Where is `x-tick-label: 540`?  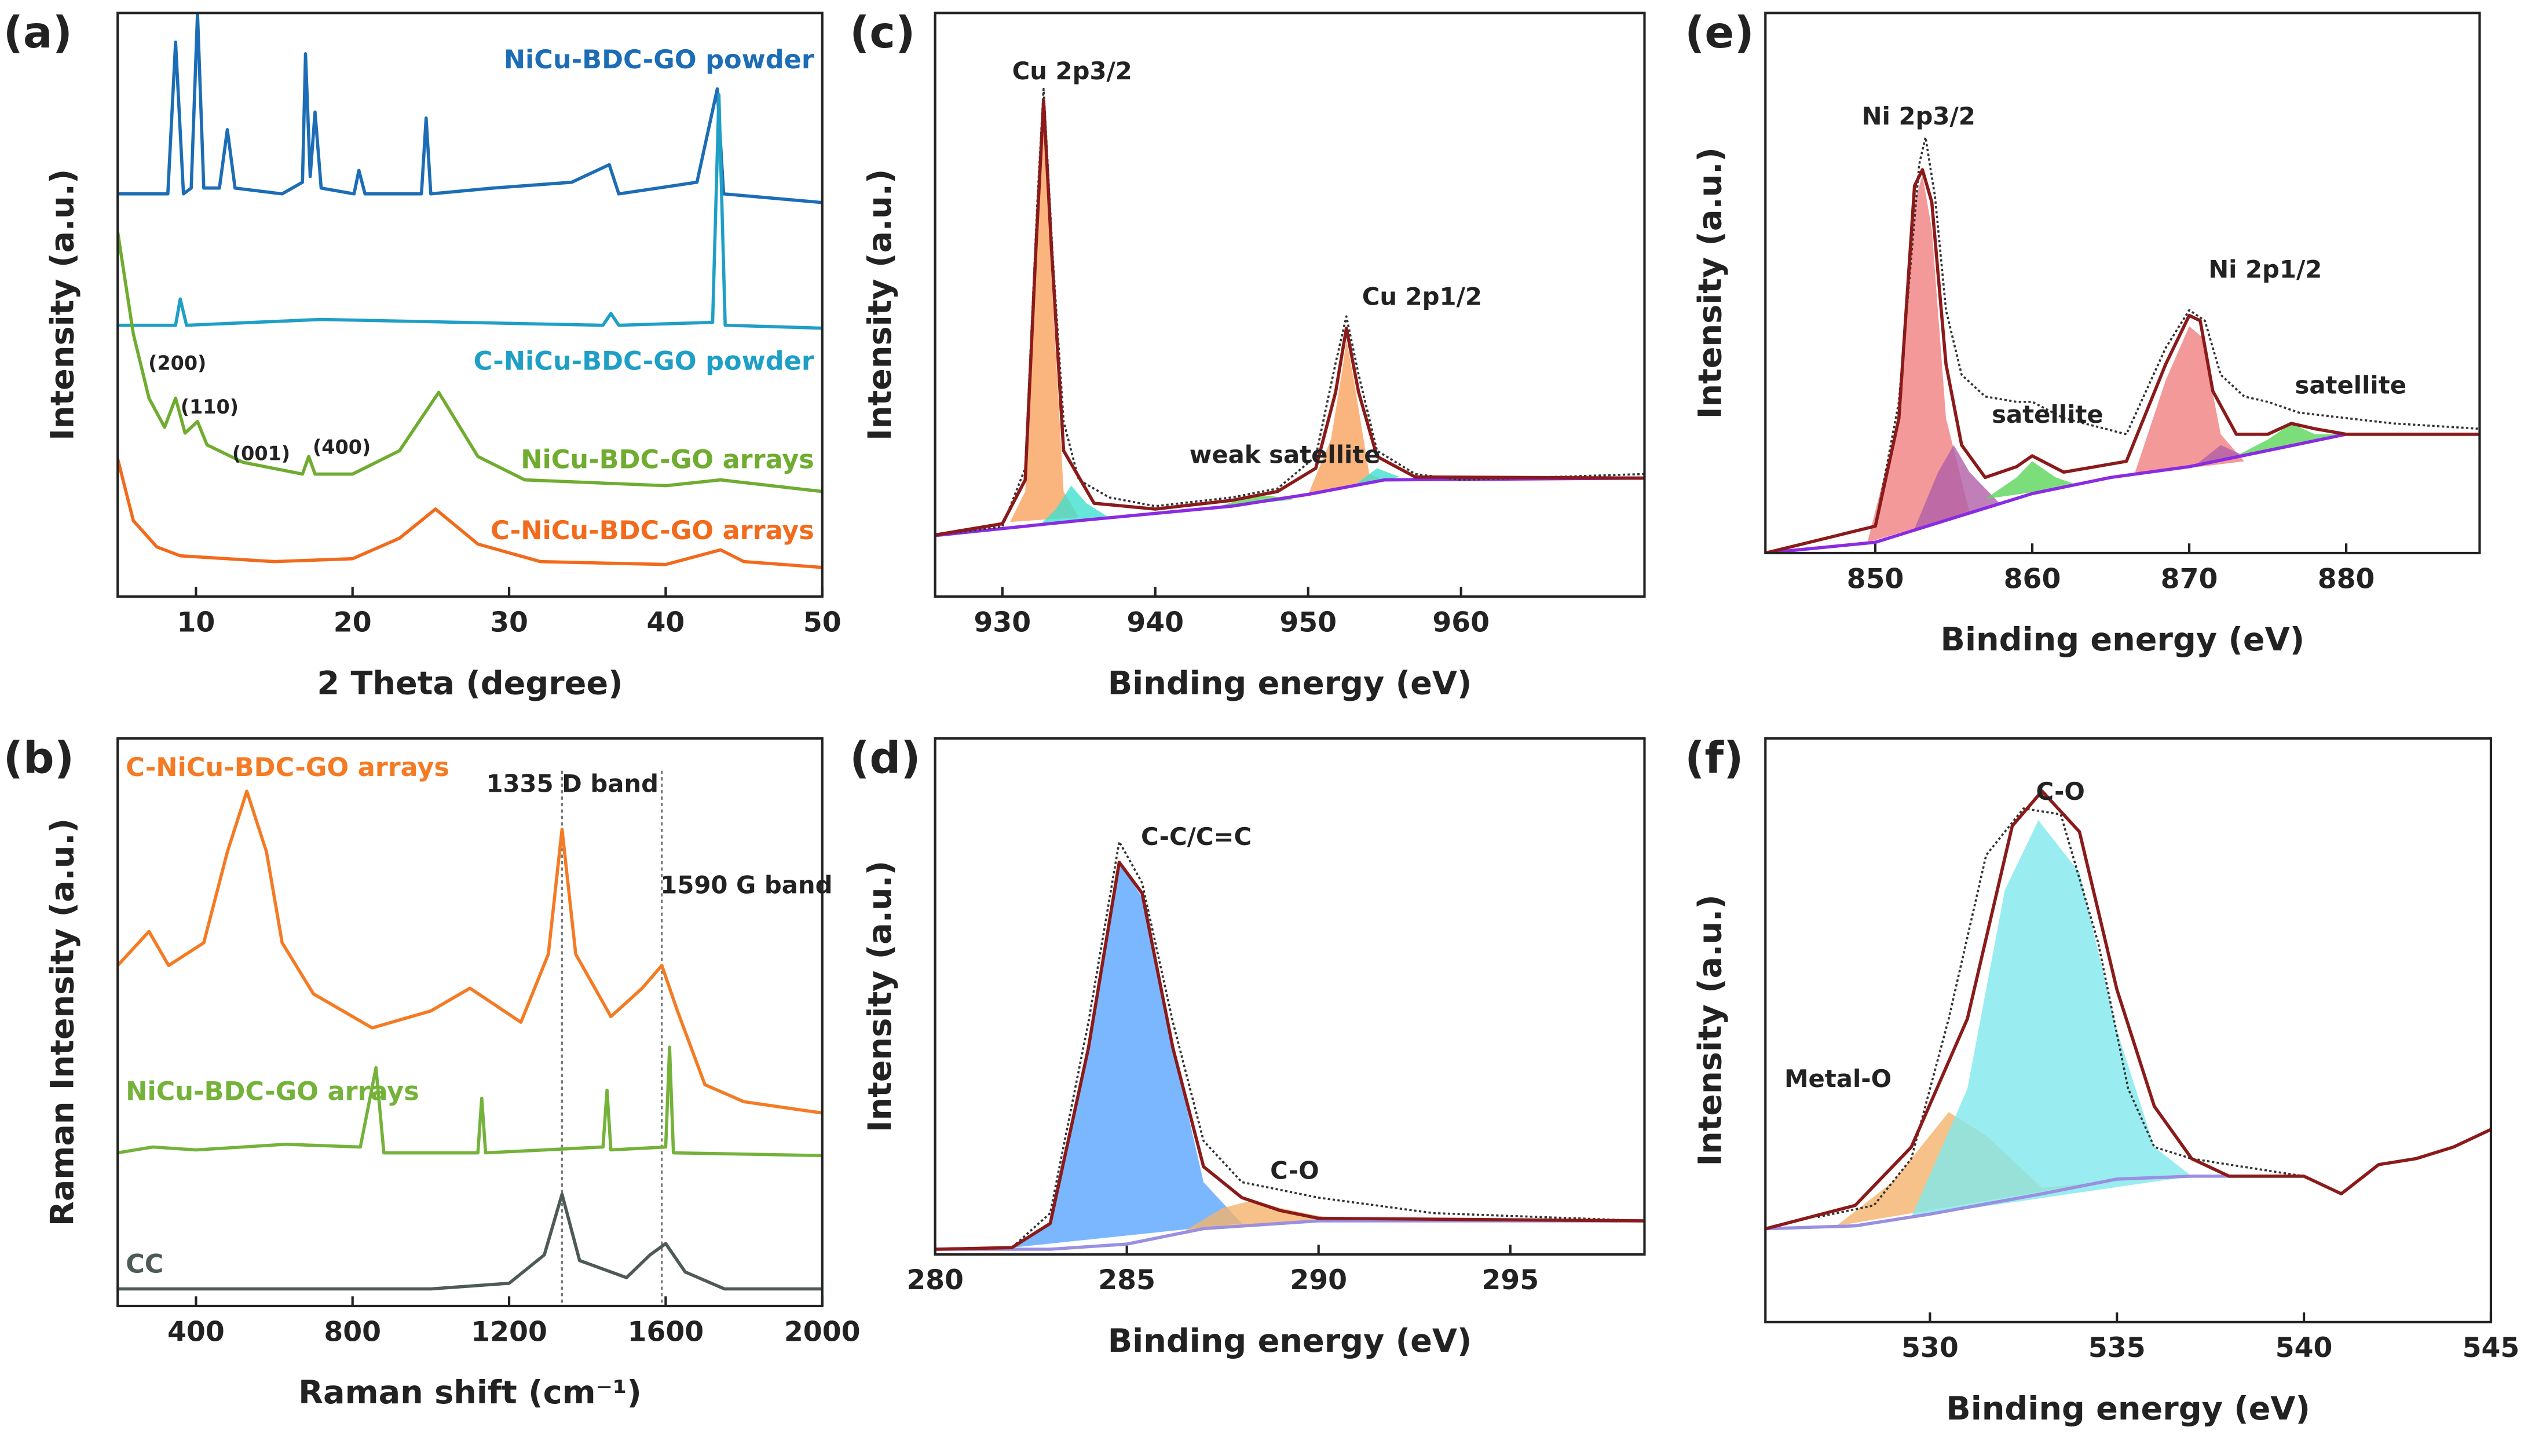 x-tick-label: 540 is located at coordinates (2304, 1348).